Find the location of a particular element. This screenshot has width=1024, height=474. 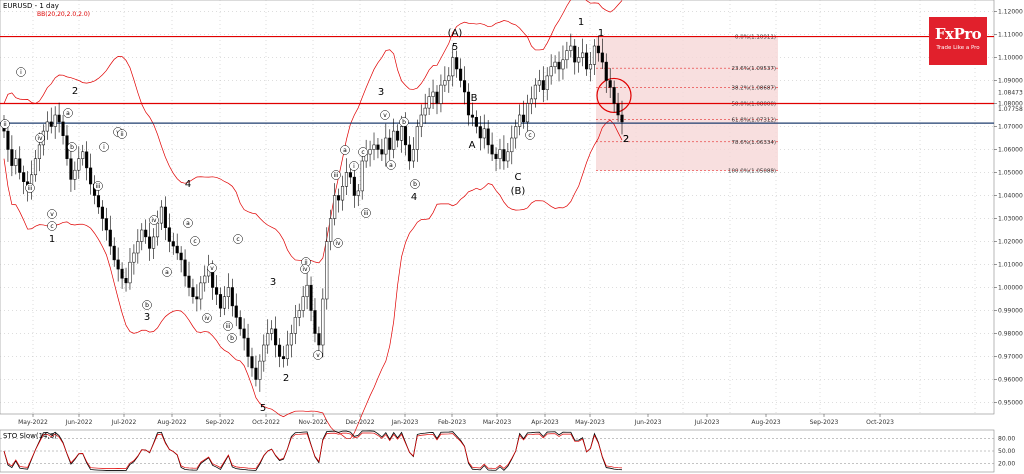

price-tick-label: 0.97000 is located at coordinates (1010, 357).